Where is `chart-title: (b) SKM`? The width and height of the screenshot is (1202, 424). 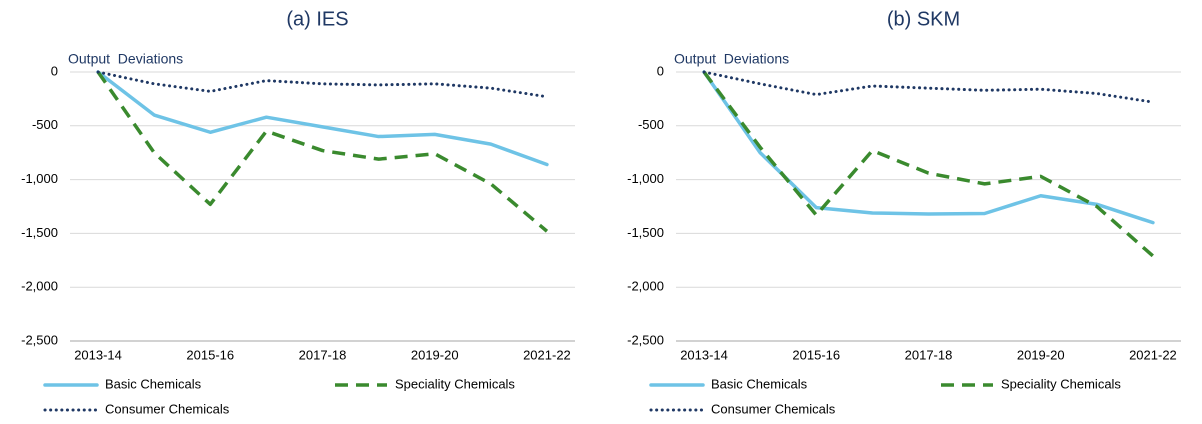
chart-title: (b) SKM is located at coordinates (923, 19).